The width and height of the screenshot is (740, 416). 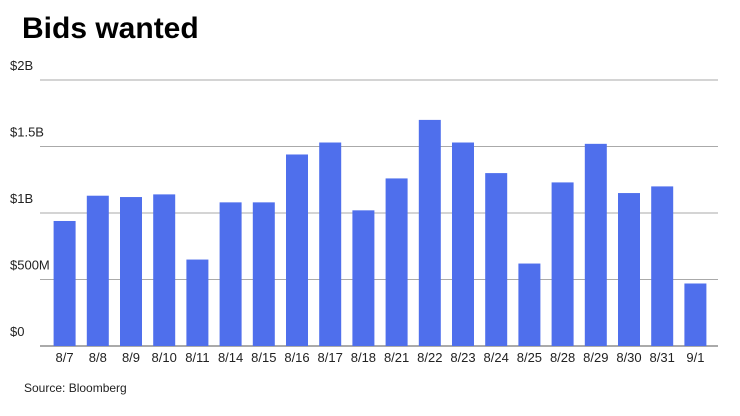 I want to click on source: Source: Bloomberg, so click(x=75, y=388).